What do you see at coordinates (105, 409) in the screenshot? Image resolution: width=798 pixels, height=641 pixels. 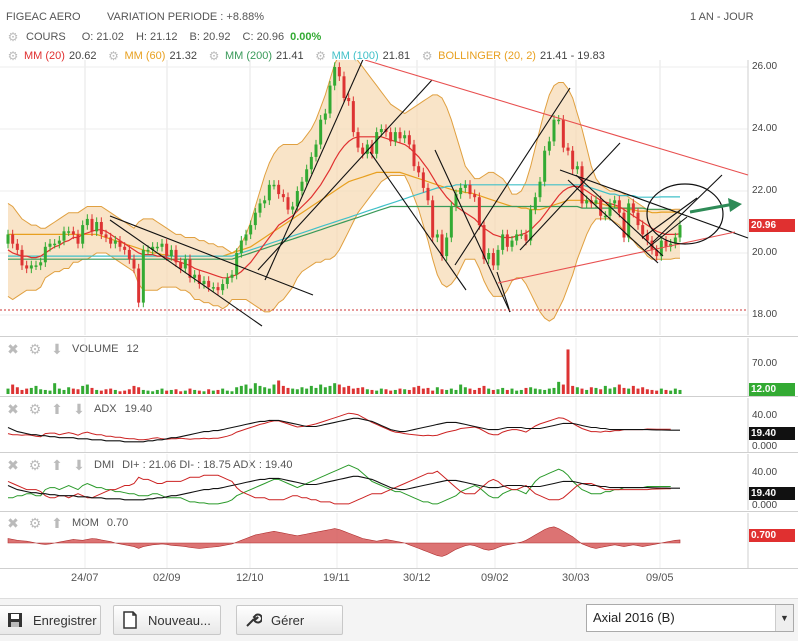 I see `adx-label: ADX` at bounding box center [105, 409].